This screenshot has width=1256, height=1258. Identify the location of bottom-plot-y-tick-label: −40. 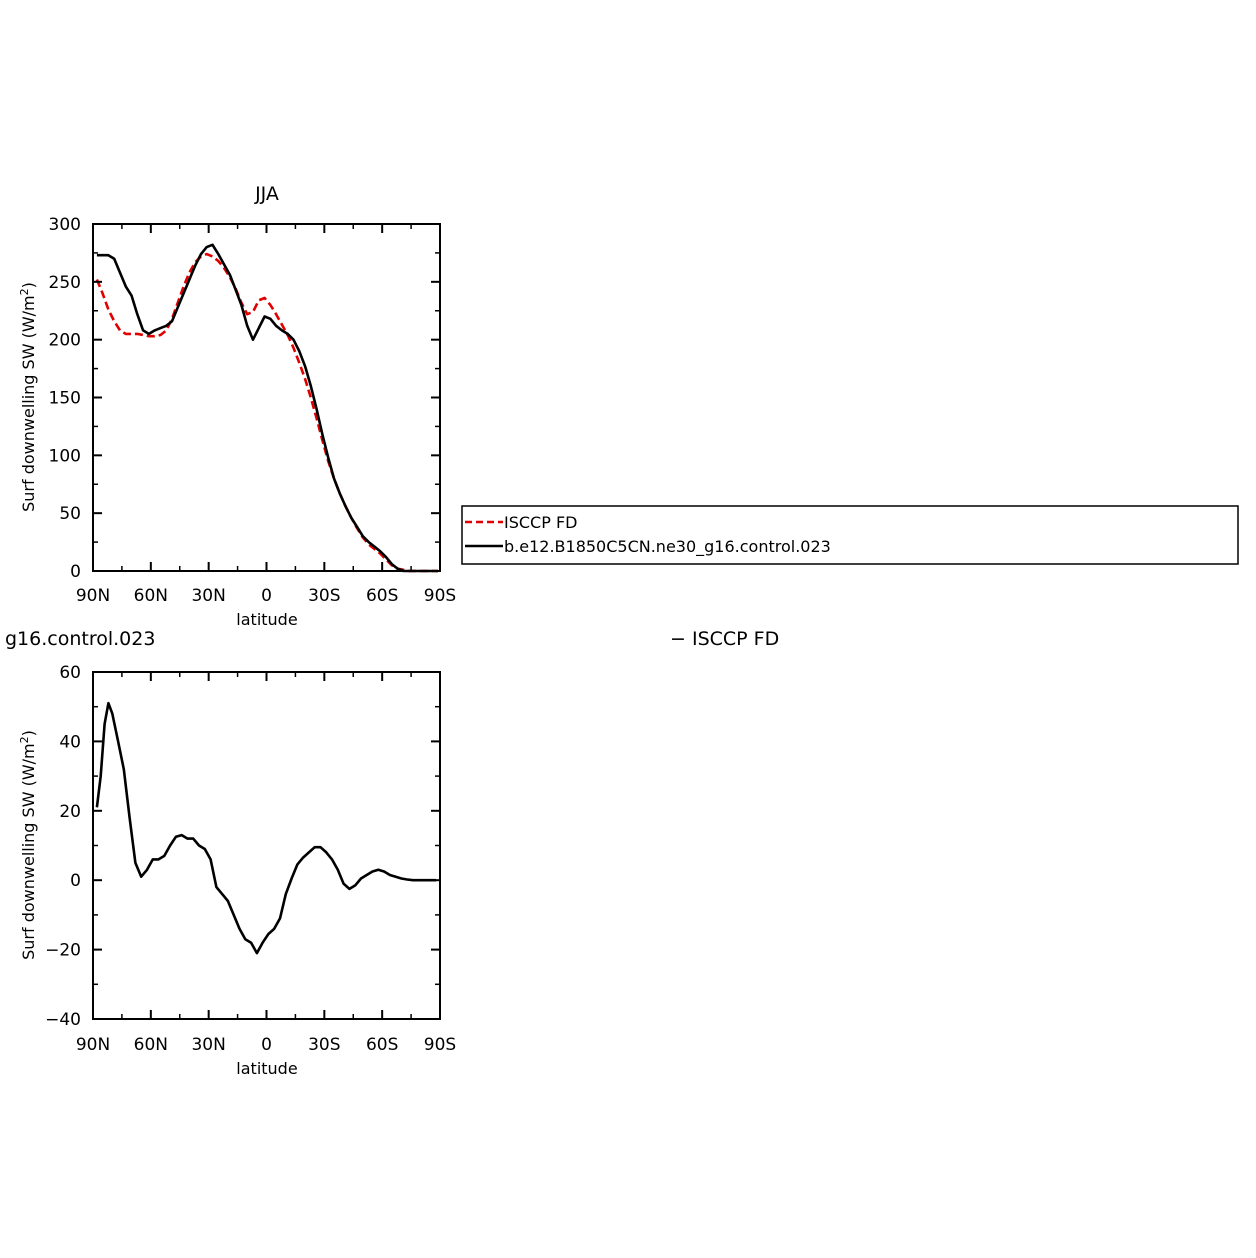
(63, 1020).